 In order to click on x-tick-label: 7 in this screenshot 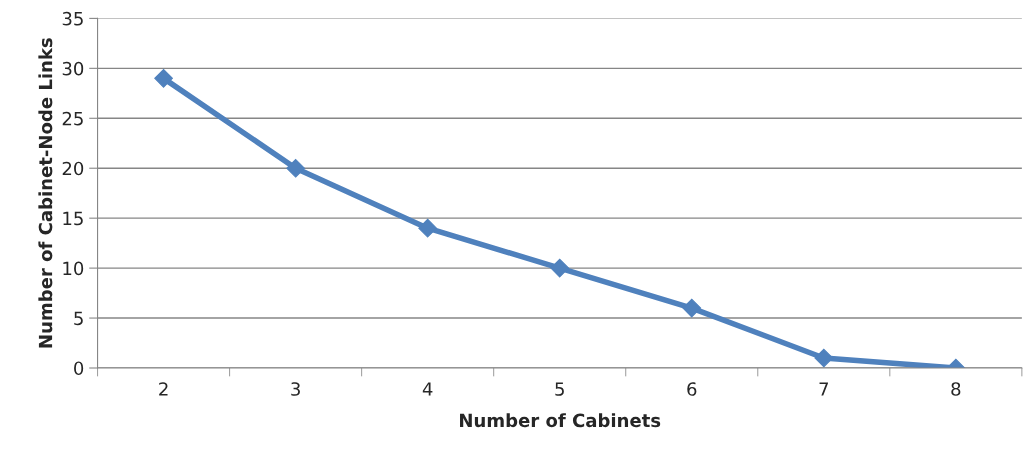, I will do `click(823, 389)`.